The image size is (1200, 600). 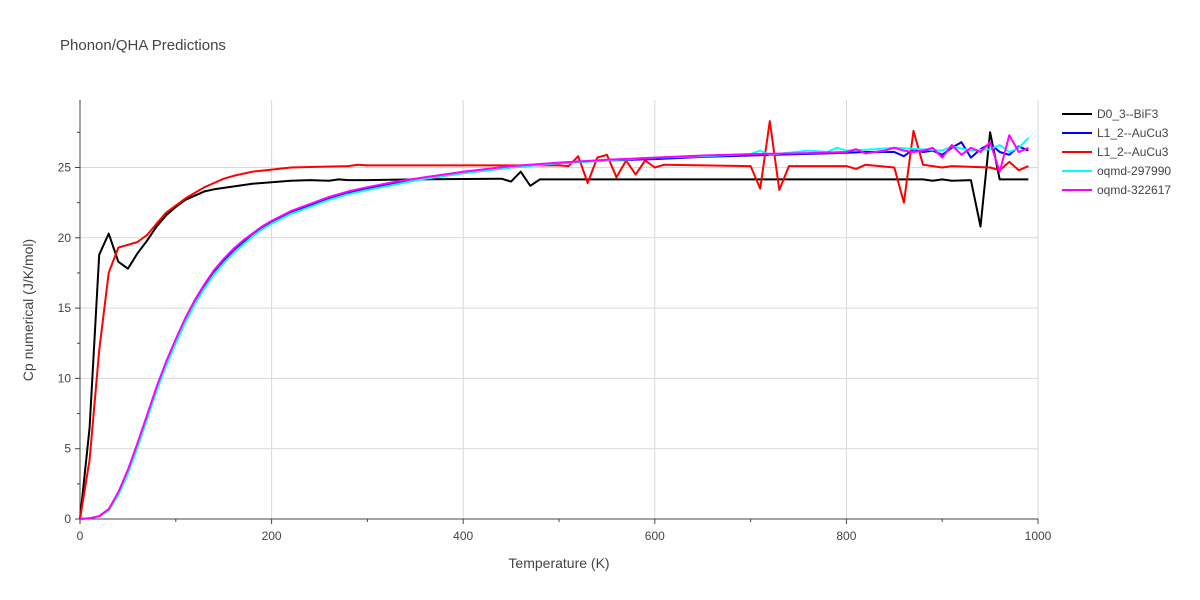 I want to click on legend-item: D0_3--BiF3, so click(x=1110, y=114).